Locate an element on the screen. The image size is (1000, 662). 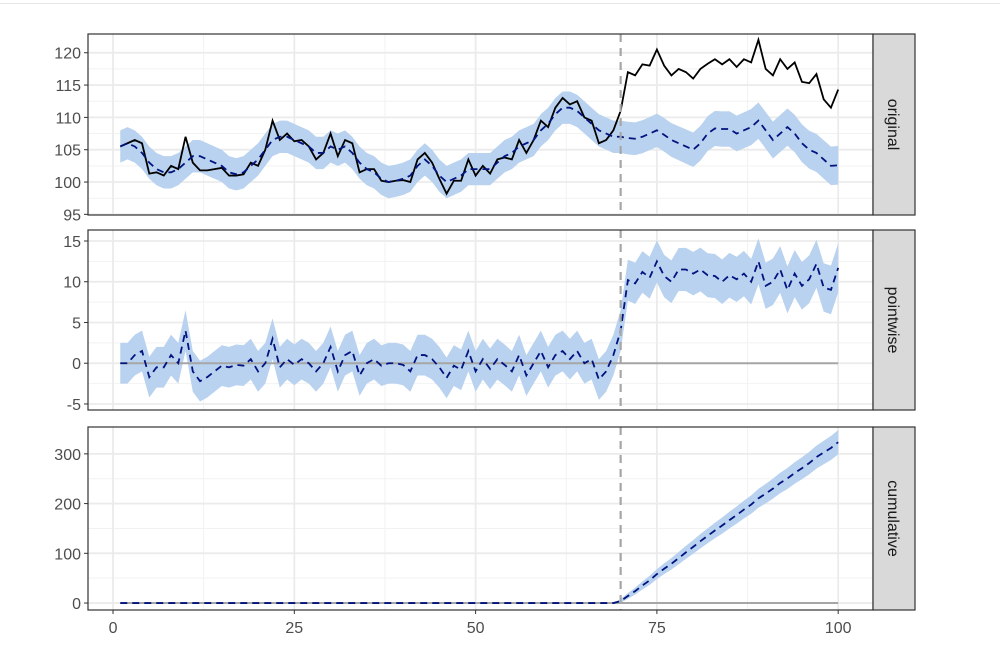
y-tick-label: 10 is located at coordinates (72, 283).